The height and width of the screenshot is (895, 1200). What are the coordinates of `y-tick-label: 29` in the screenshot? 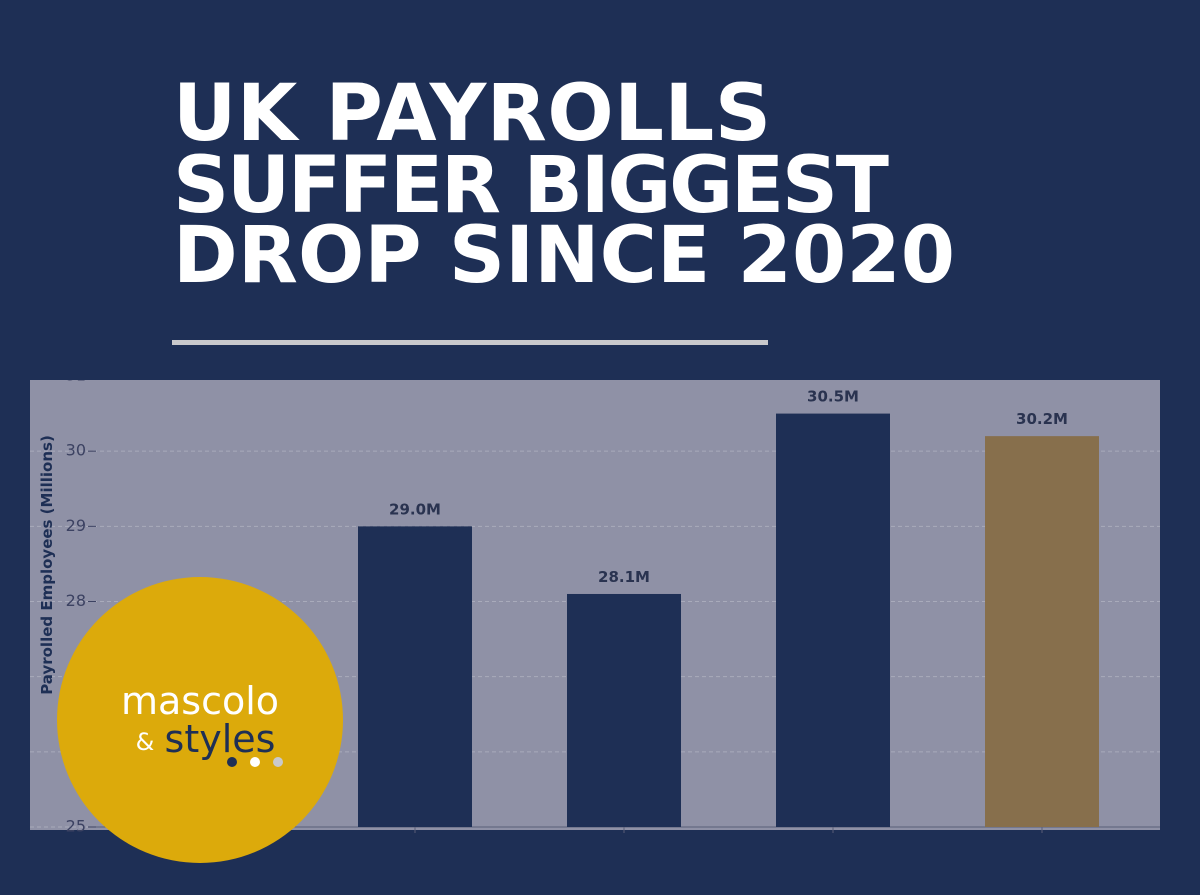 It's located at (76, 525).